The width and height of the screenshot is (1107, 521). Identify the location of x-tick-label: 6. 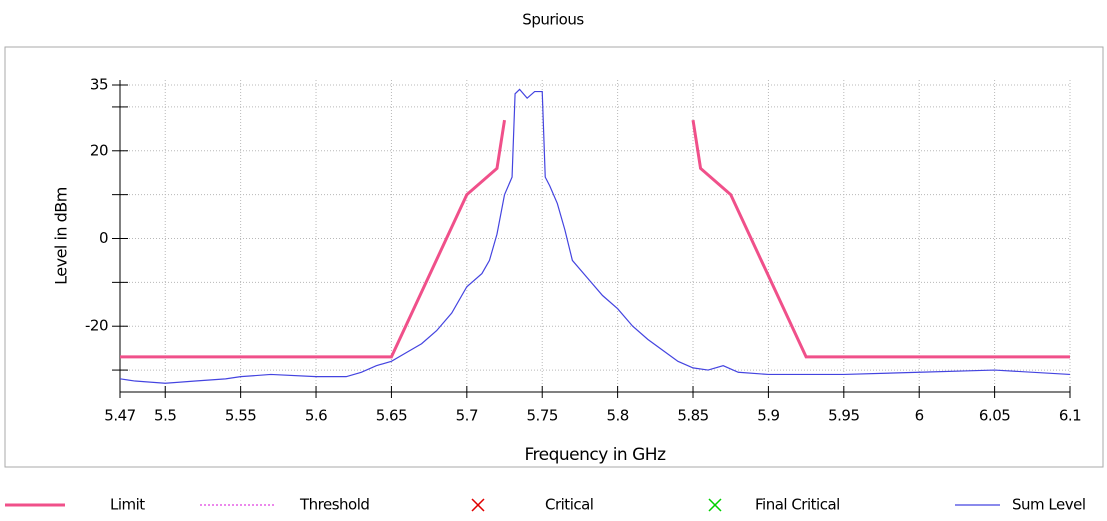
(919, 416).